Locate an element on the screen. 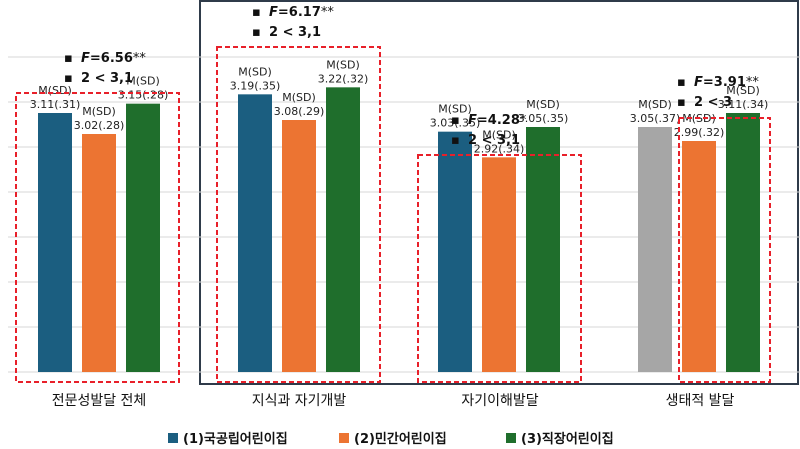  post-hoc-3: 2 < 3 is located at coordinates (713, 102).